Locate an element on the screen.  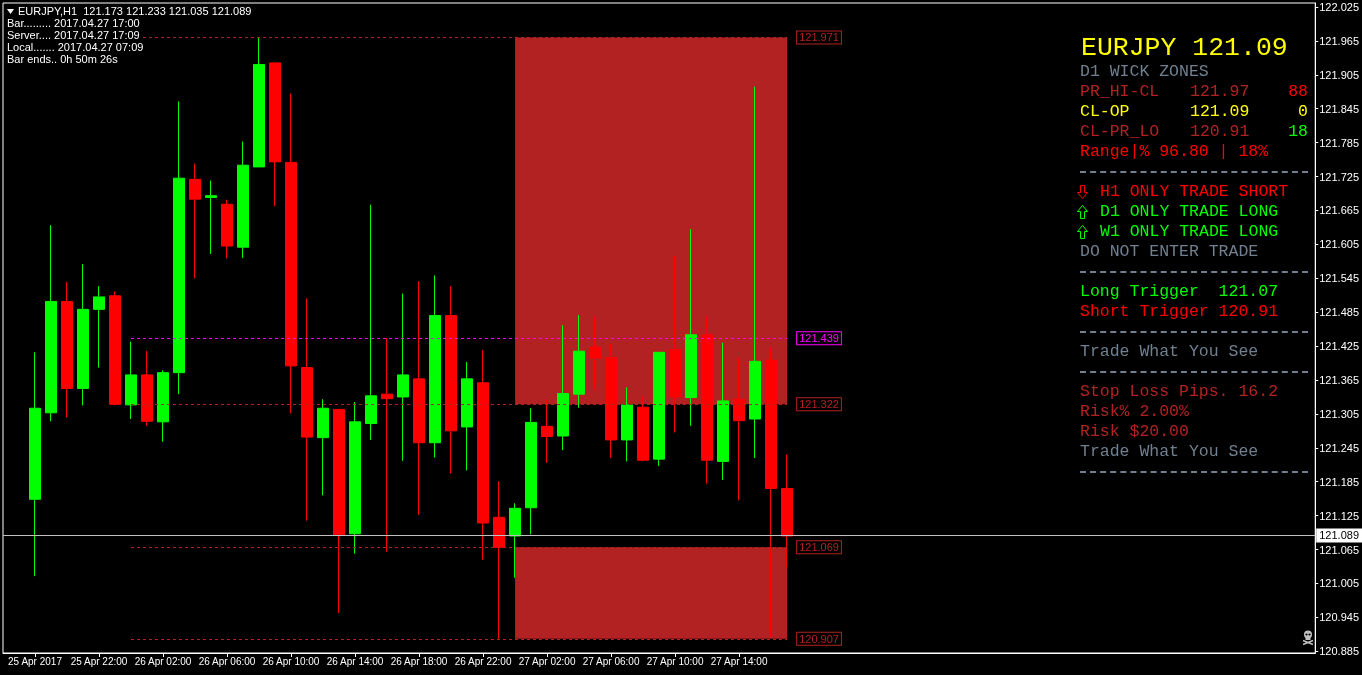
x-tick-label: 25 Apr 2017 is located at coordinates (35, 661).